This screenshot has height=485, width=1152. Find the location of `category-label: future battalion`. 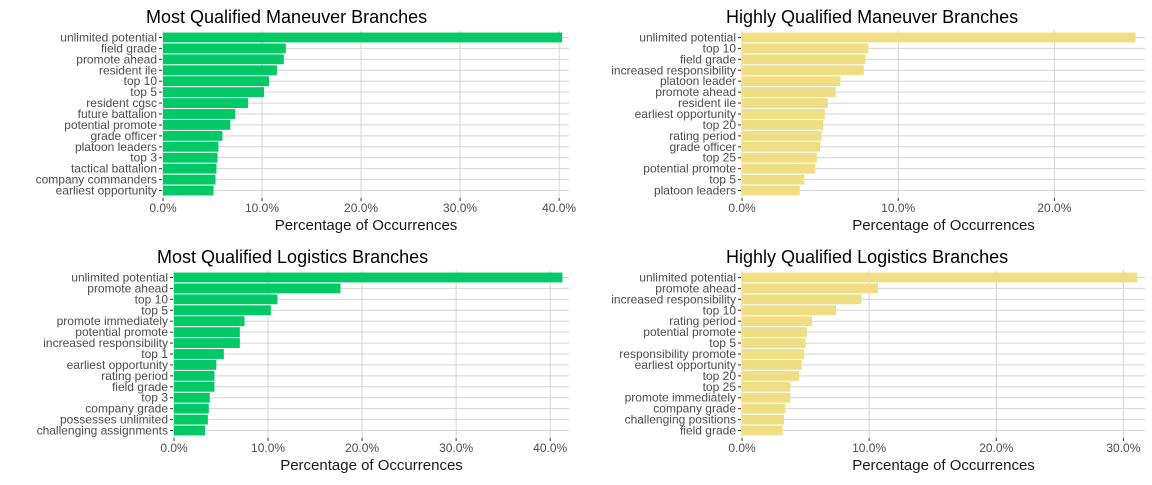

category-label: future battalion is located at coordinates (117, 114).